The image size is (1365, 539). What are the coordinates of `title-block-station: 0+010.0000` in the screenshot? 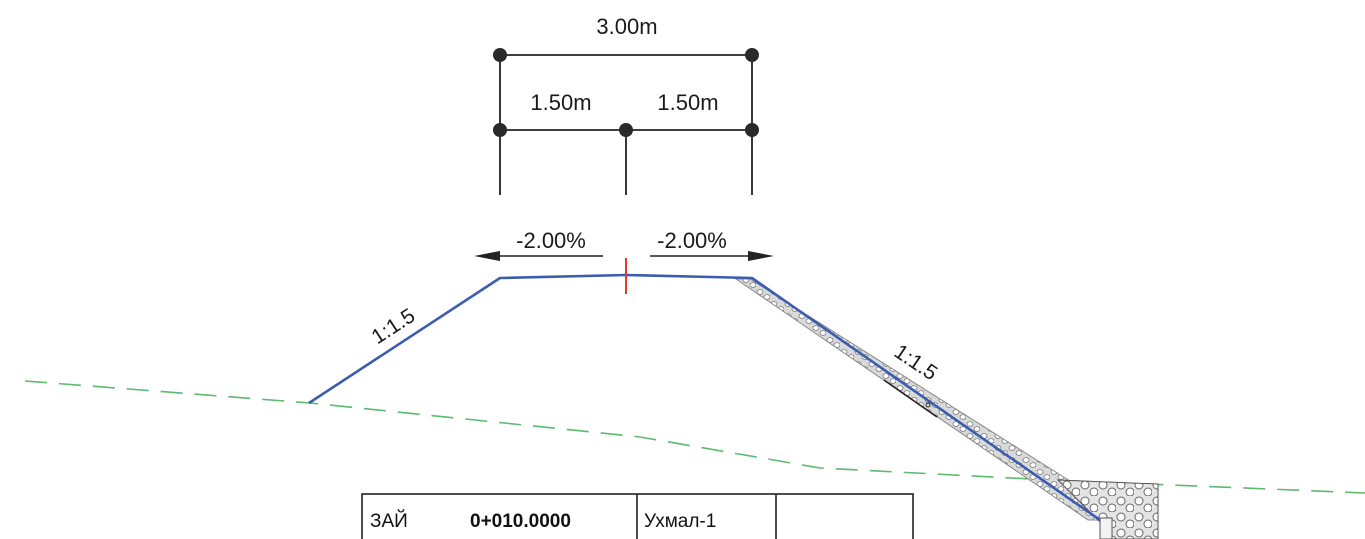 It's located at (520, 521).